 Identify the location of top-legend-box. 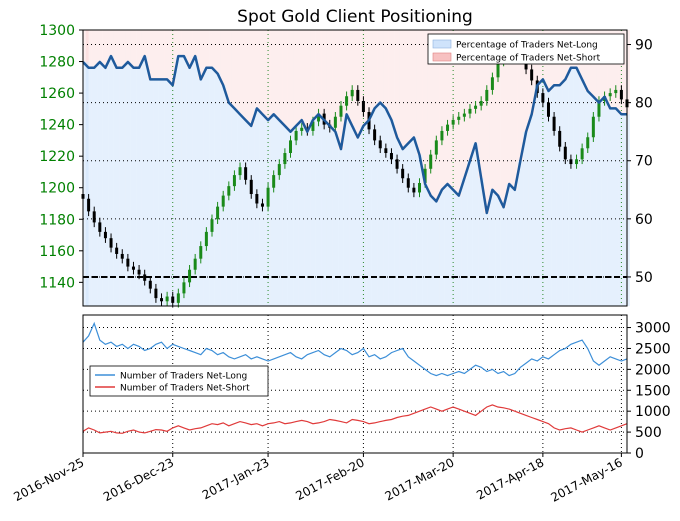
(526, 49).